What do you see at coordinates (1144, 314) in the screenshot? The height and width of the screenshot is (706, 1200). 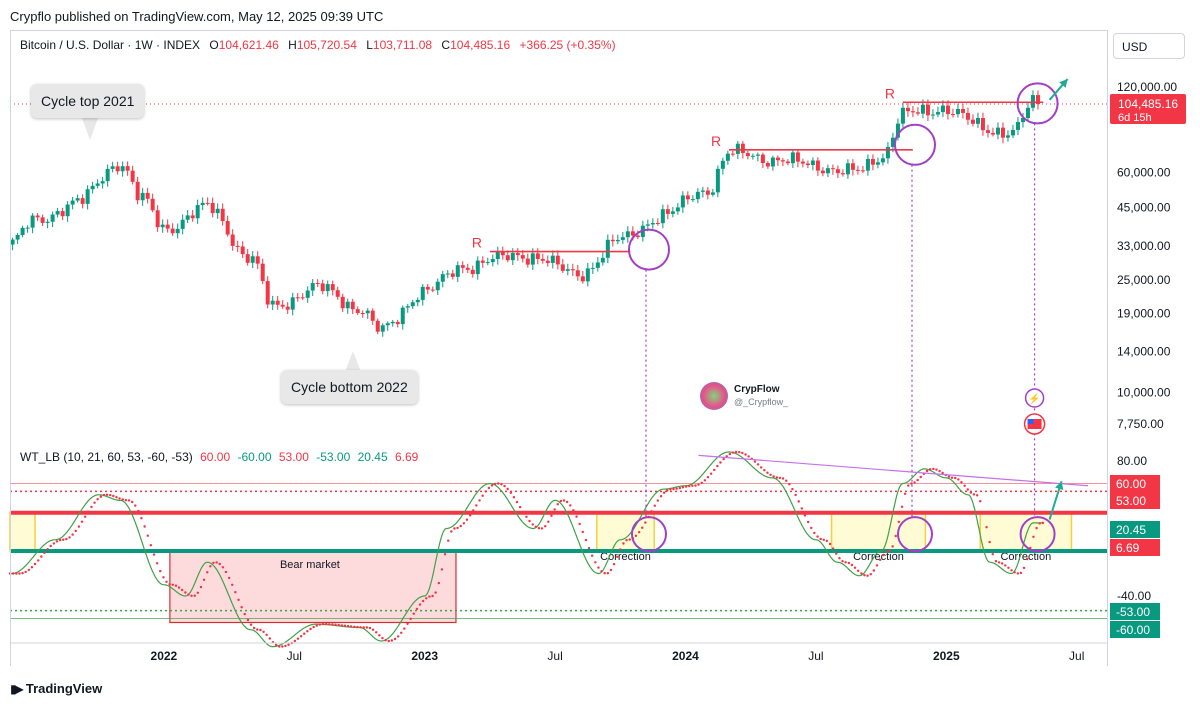 I see `price-axis-tick: 19,000.00` at bounding box center [1144, 314].